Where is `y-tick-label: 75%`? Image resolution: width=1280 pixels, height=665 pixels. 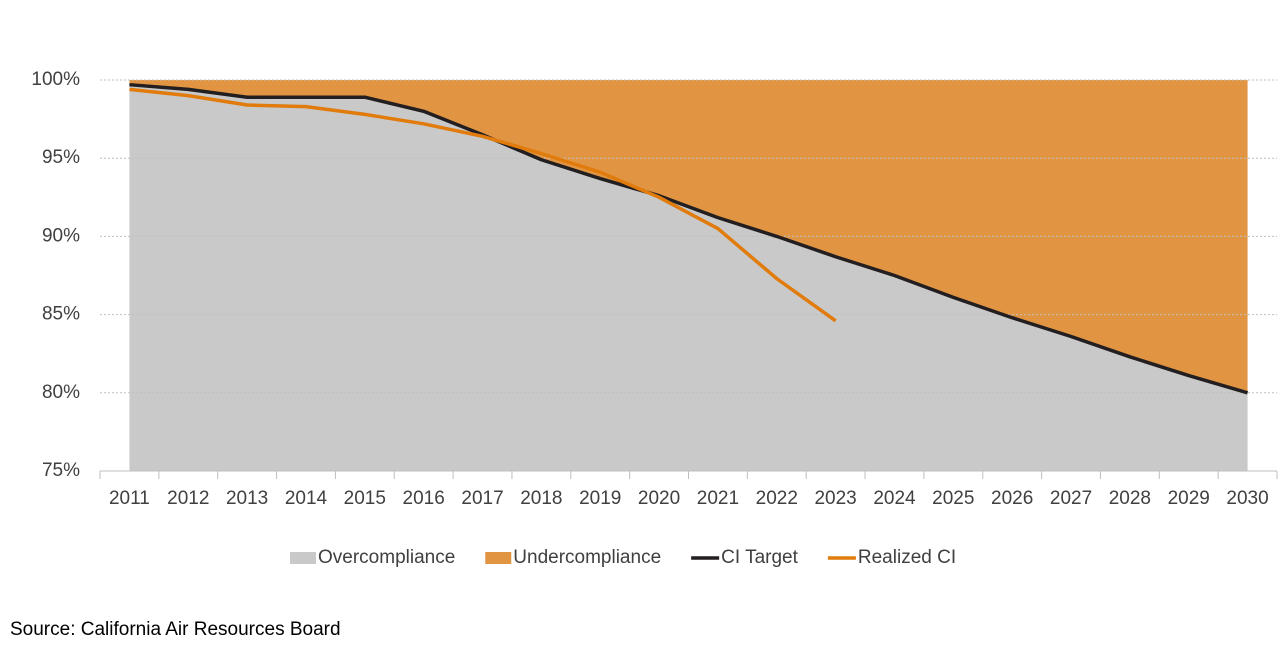
y-tick-label: 75% is located at coordinates (61, 470).